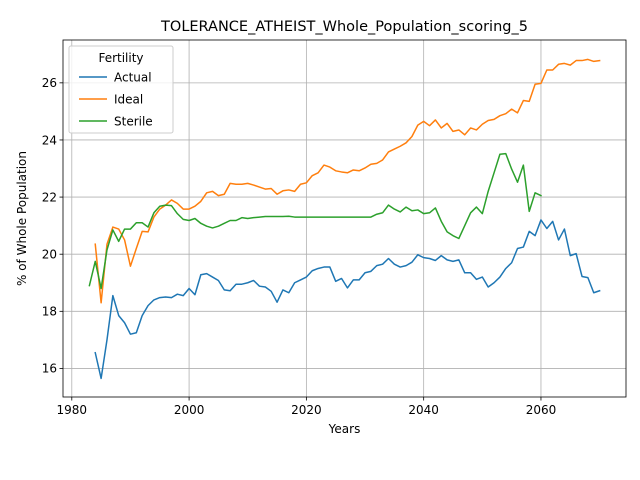  I want to click on legend-label-actual: Actual, so click(133, 78).